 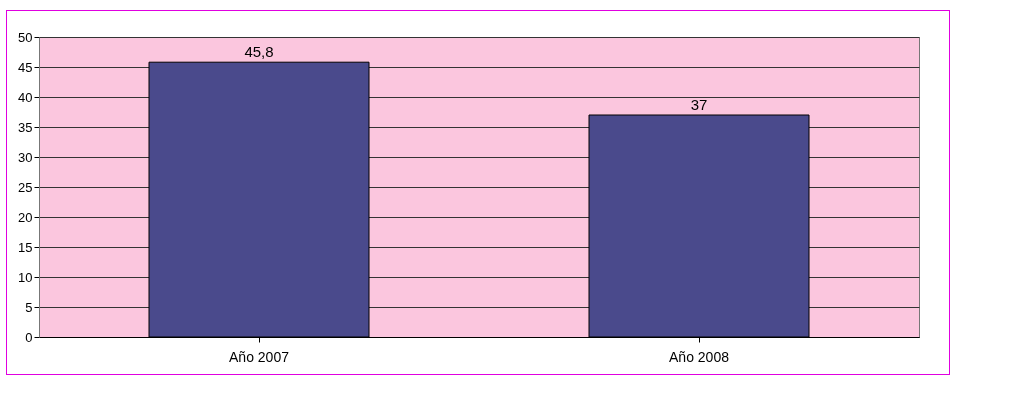 I want to click on y-tick-label: 50, so click(x=25, y=37).